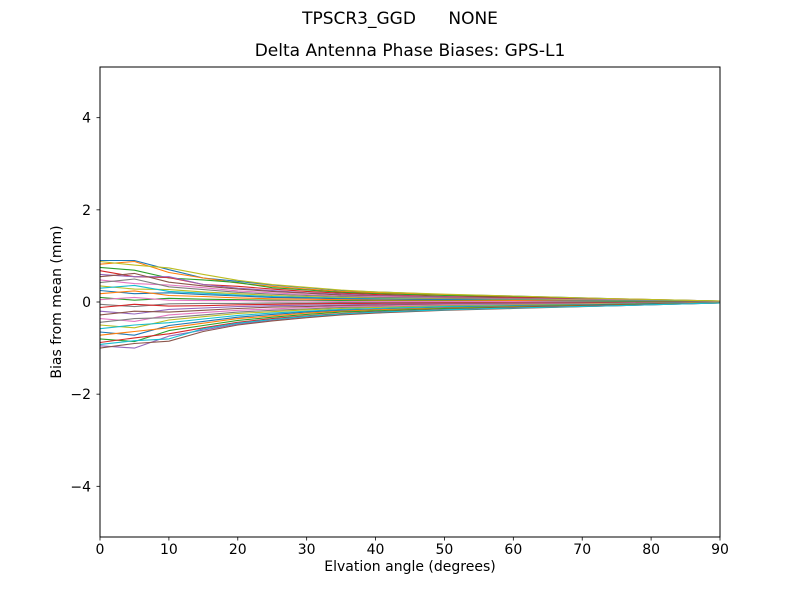 Image resolution: width=800 pixels, height=600 pixels. I want to click on y-tick-label: −4, so click(80, 487).